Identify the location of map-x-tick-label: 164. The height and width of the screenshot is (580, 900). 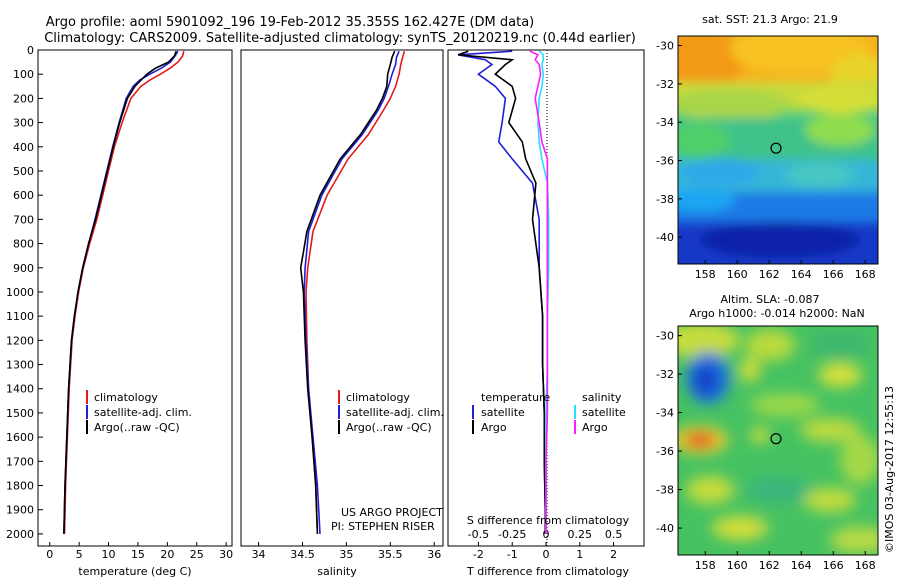
(801, 274).